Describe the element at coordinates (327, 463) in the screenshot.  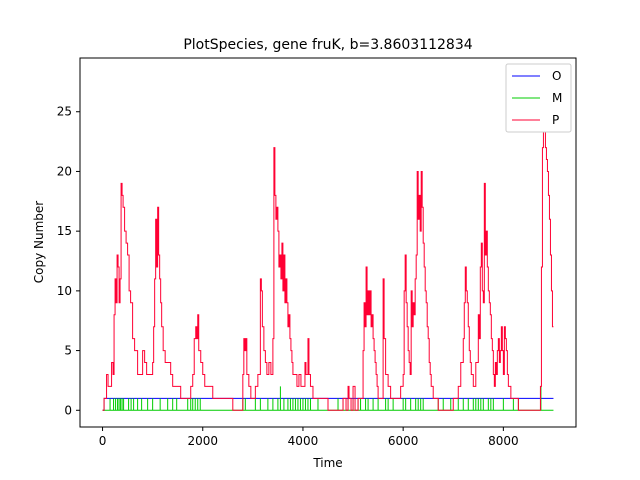
I see `x-axis-label: Time` at that location.